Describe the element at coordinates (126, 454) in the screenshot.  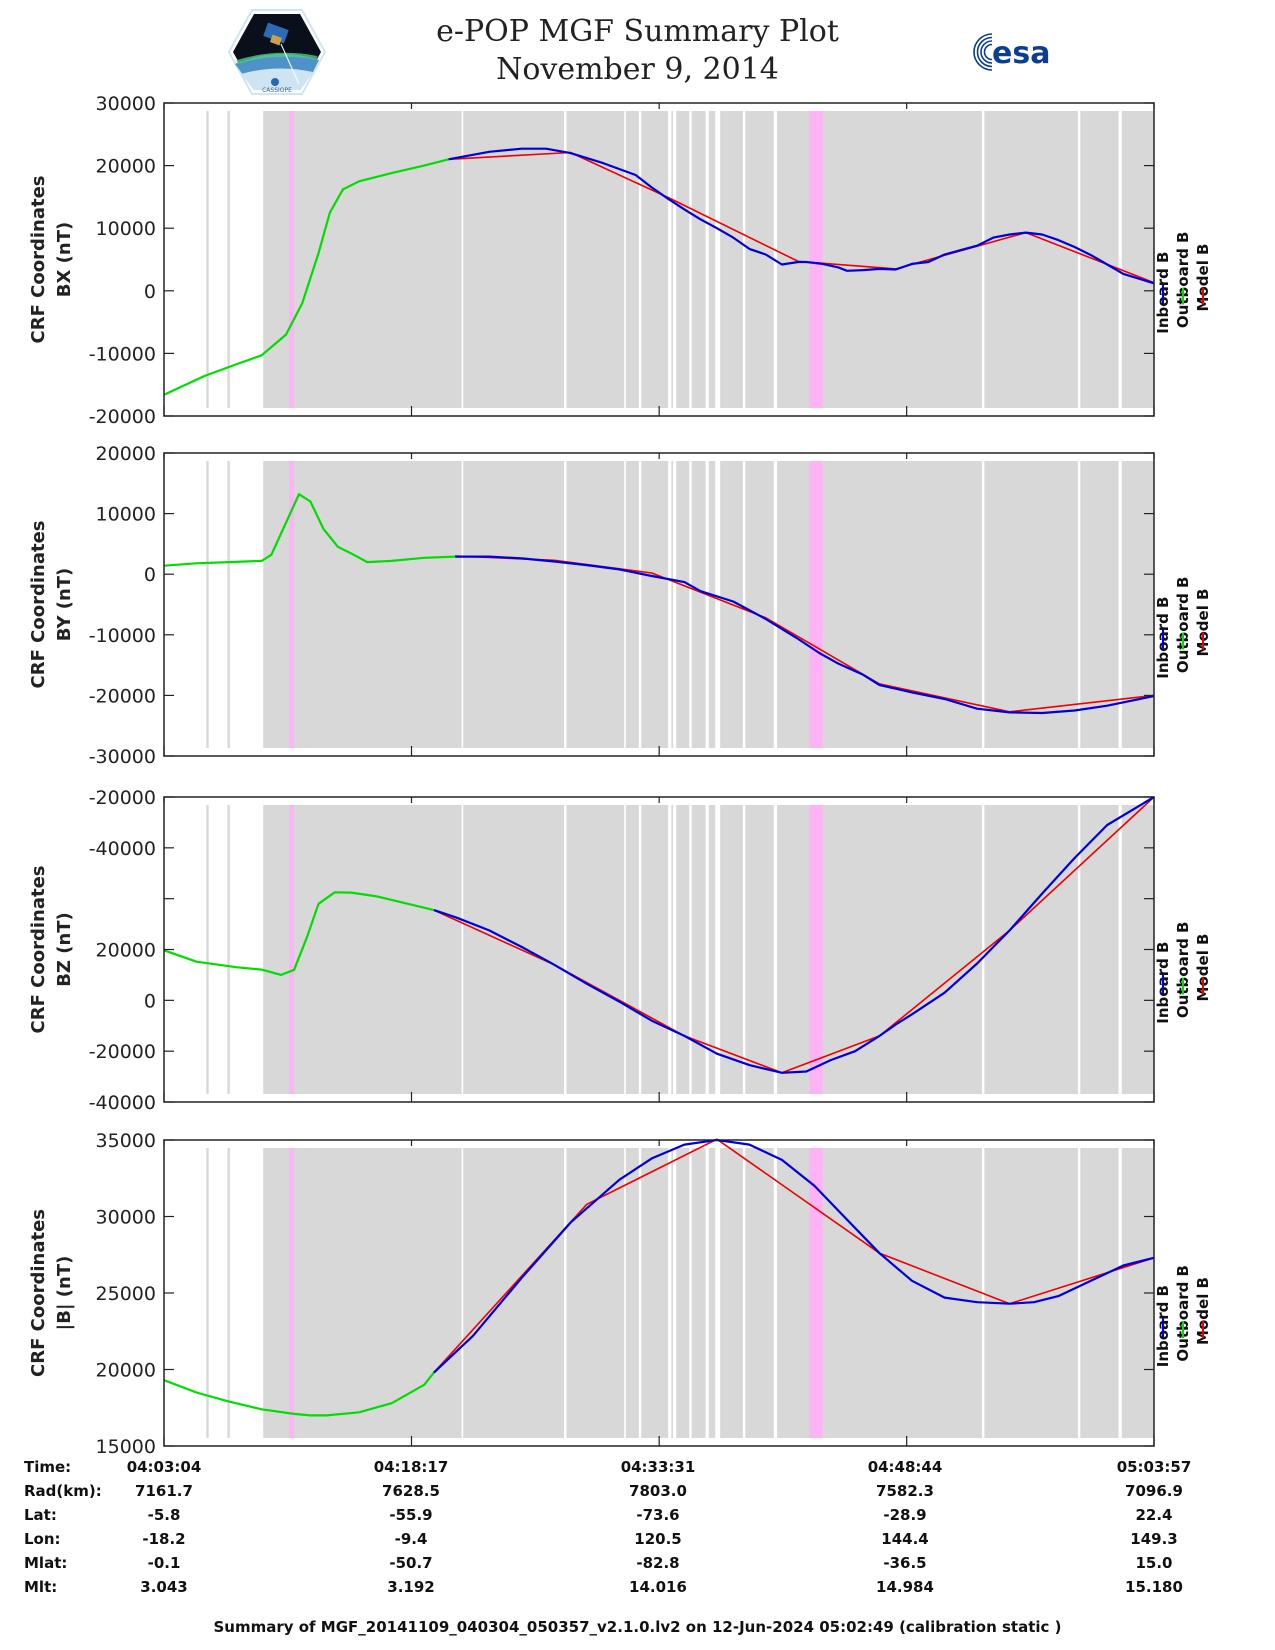
I see `y-tick-label: 20000` at that location.